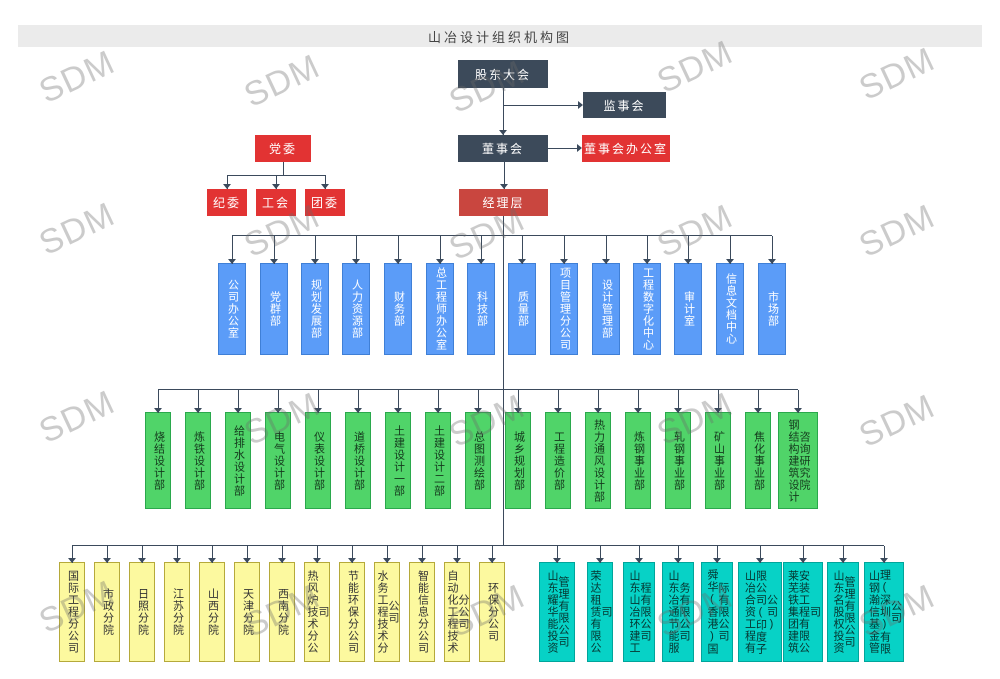 Image resolution: width=1000 pixels, height=679 pixels. Describe the element at coordinates (557, 604) in the screenshot. I see `subsidiary-box: 山东耀华能投资管理有限公司` at that location.